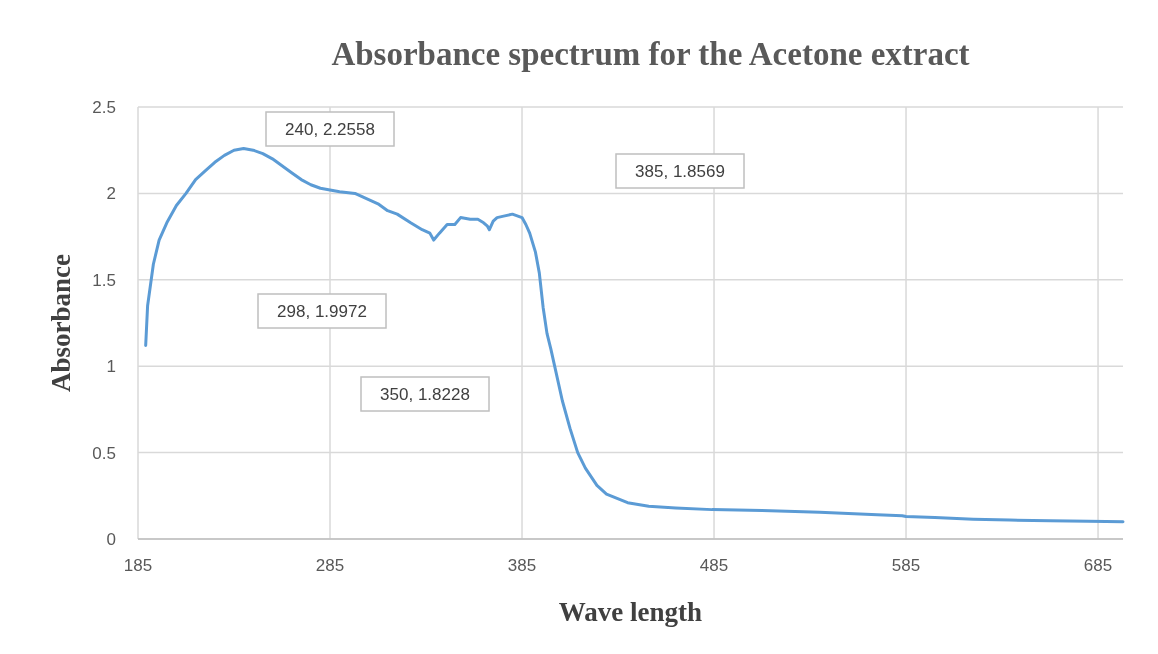  Describe the element at coordinates (330, 565) in the screenshot. I see `x-tick-label: 285` at that location.